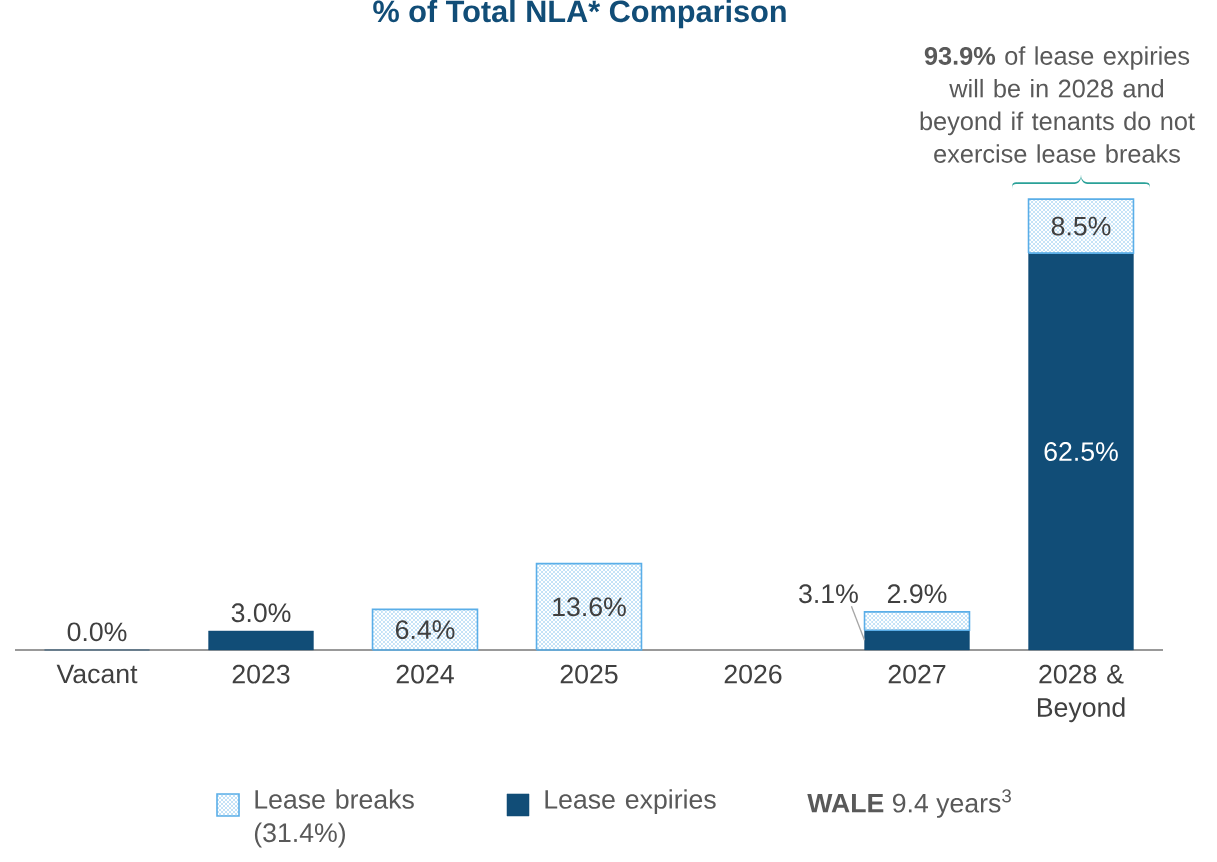 The height and width of the screenshot is (862, 1217). What do you see at coordinates (753, 674) in the screenshot?
I see `x-tick-label: 2026` at bounding box center [753, 674].